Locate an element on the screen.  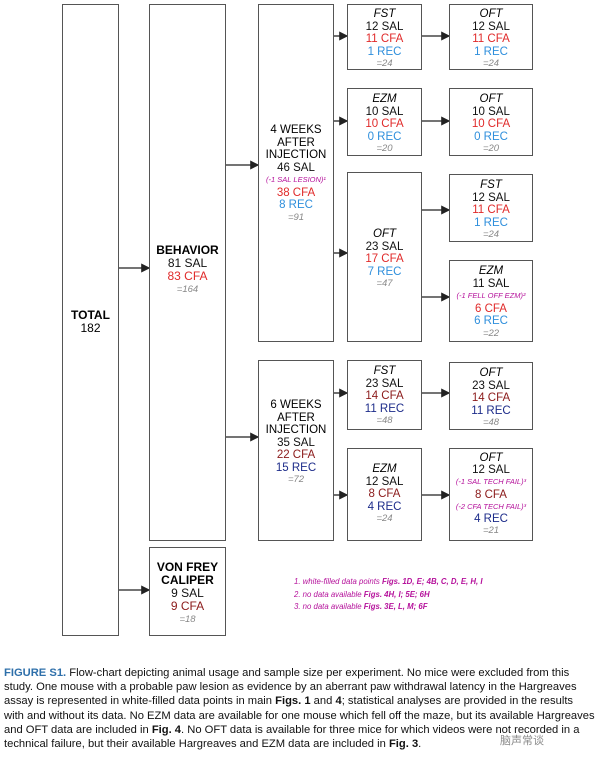
w6-ezm-sal: 12 SAL is located at coordinates (384, 481).